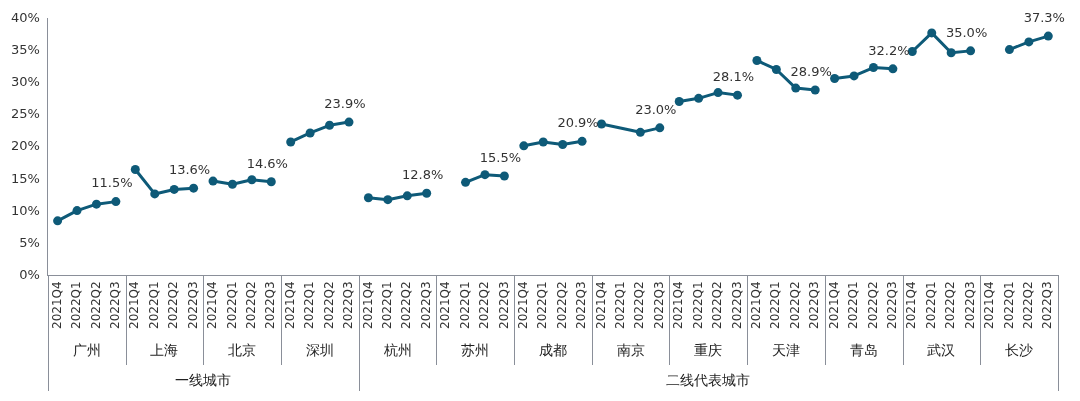 The height and width of the screenshot is (401, 1080). What do you see at coordinates (1044, 17) in the screenshot?
I see `data-label: 37.3%` at bounding box center [1044, 17].